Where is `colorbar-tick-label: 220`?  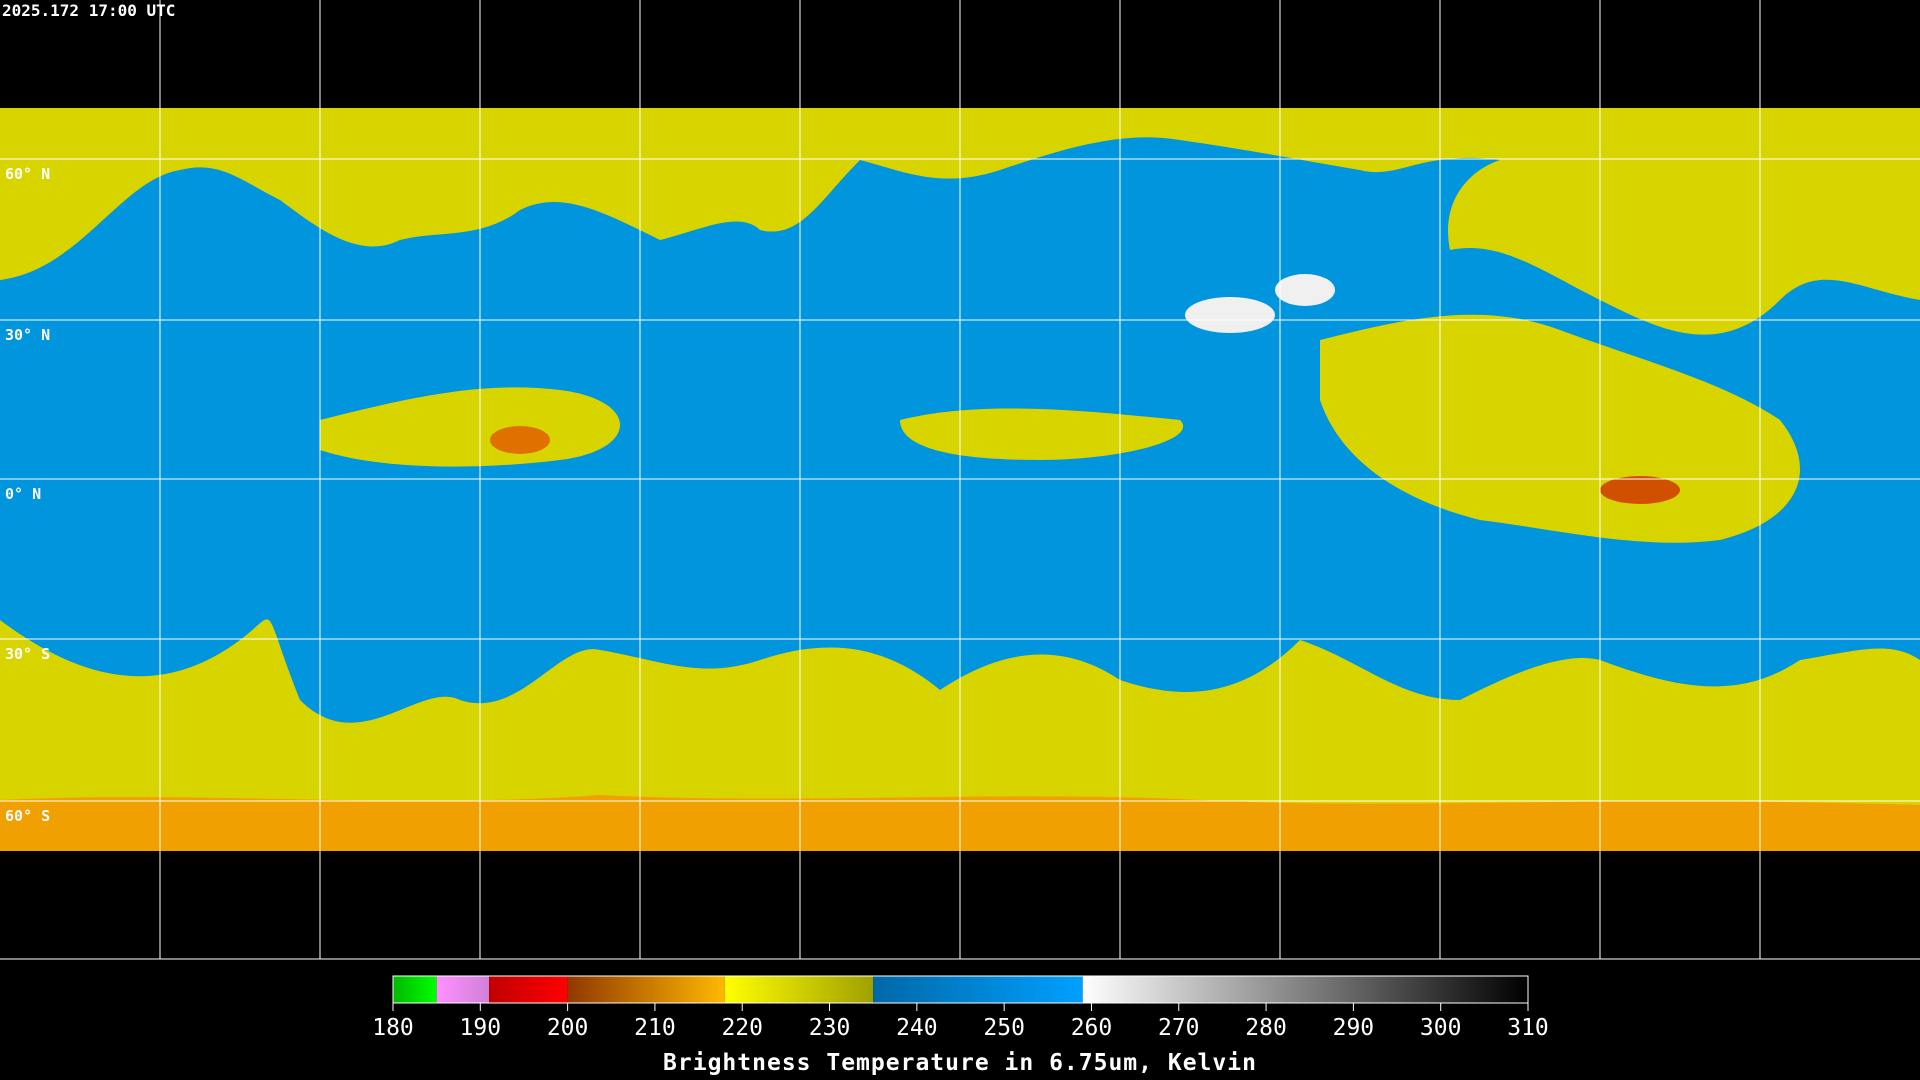 colorbar-tick-label: 220 is located at coordinates (742, 1028).